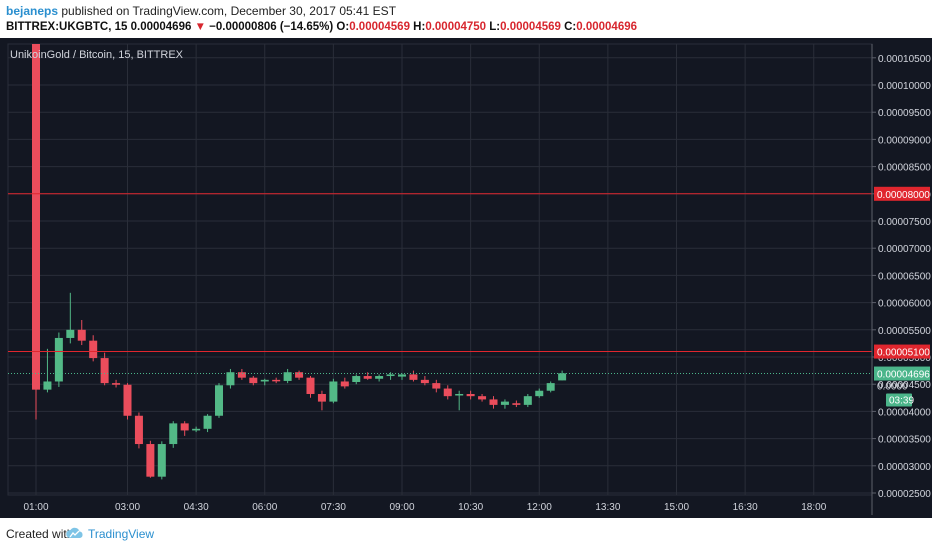 This screenshot has width=932, height=550. What do you see at coordinates (892, 387) in the screenshot?
I see `partial-price-label: 0.0000` at bounding box center [892, 387].